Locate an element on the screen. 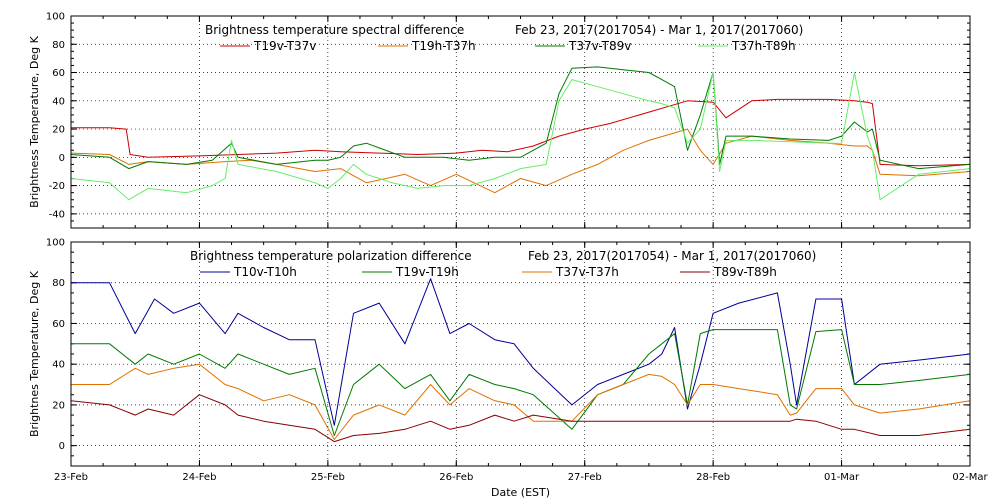 This screenshot has width=1000, height=500. series-line-t19h-t37h is located at coordinates (520, 161).